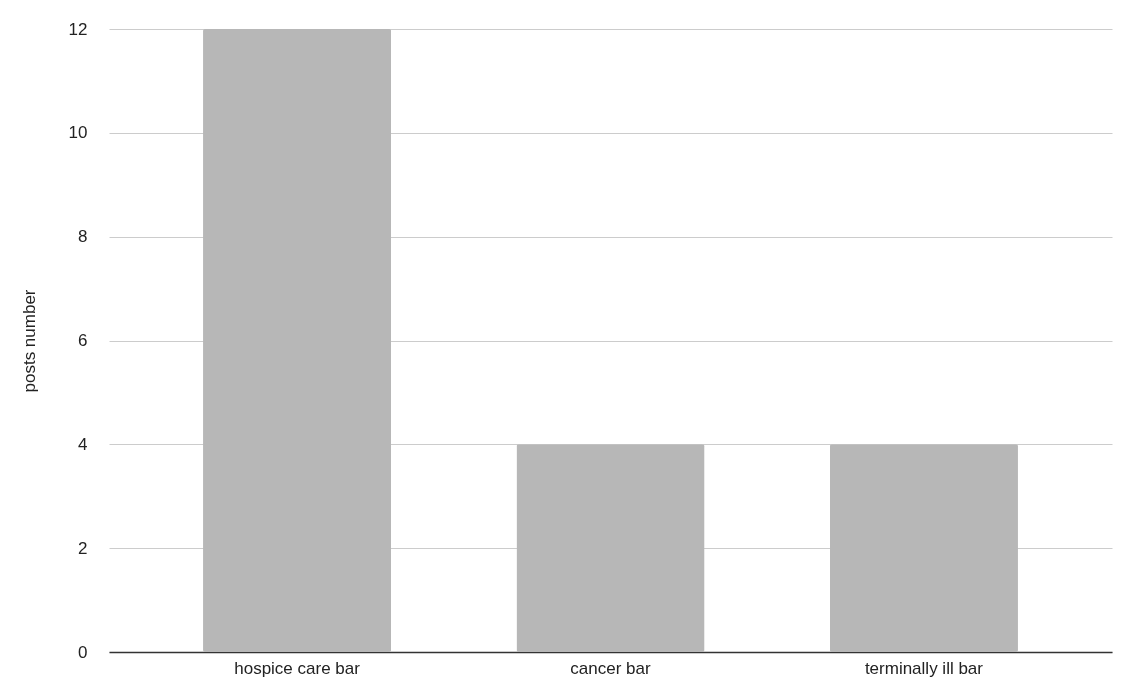  I want to click on y-tick-label: 6, so click(83, 340).